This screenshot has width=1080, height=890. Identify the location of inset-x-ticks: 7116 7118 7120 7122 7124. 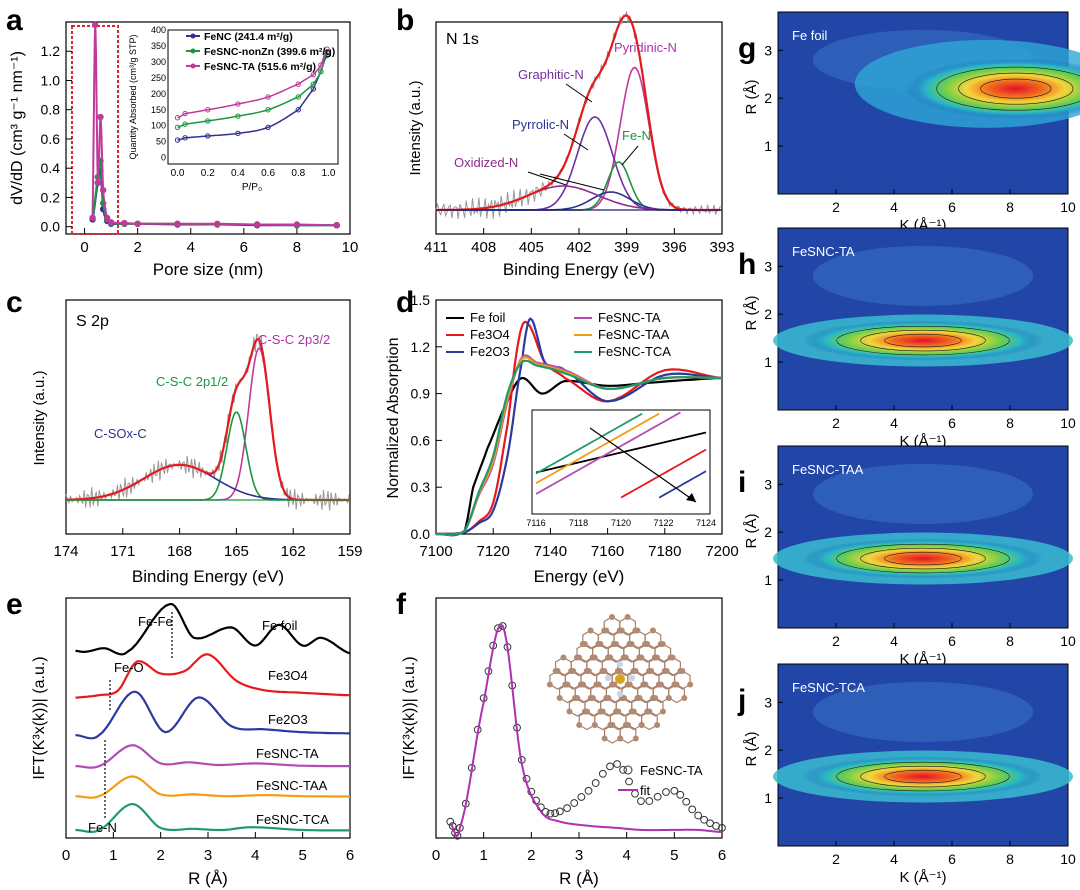
(621, 523).